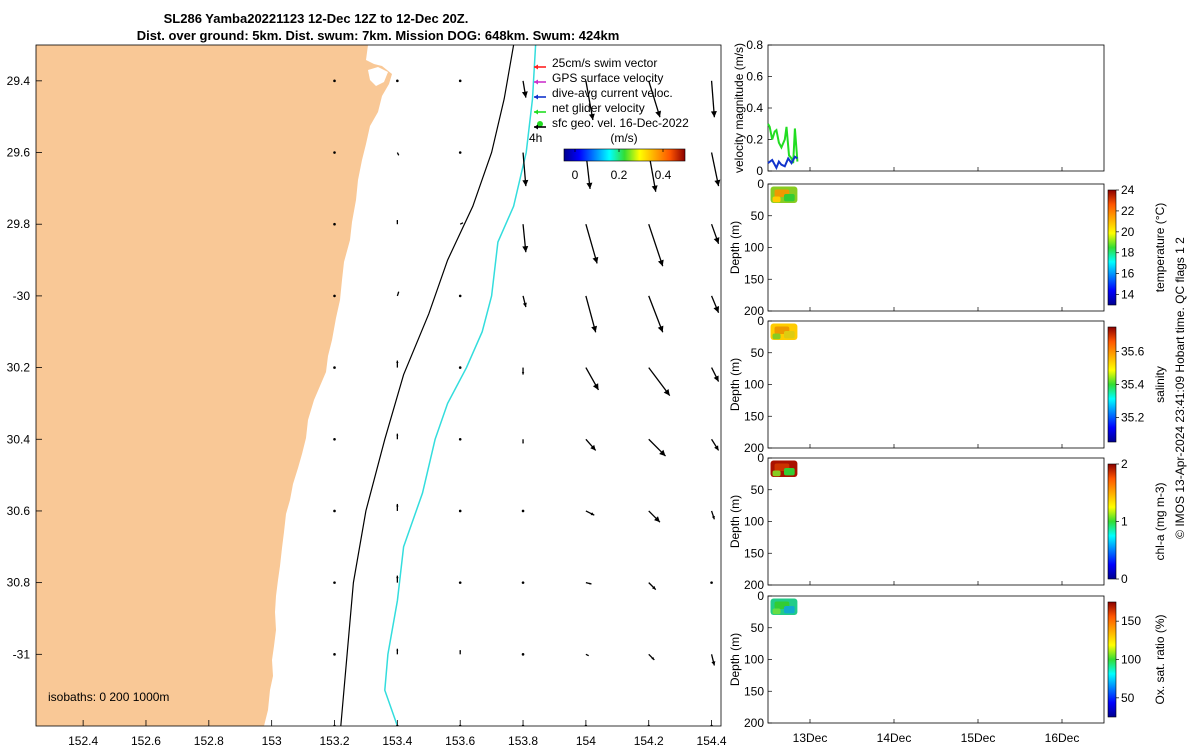 Image resolution: width=1200 pixels, height=750 pixels. I want to click on colorbar-label: Ox. sat. ratio (%), so click(1160, 659).